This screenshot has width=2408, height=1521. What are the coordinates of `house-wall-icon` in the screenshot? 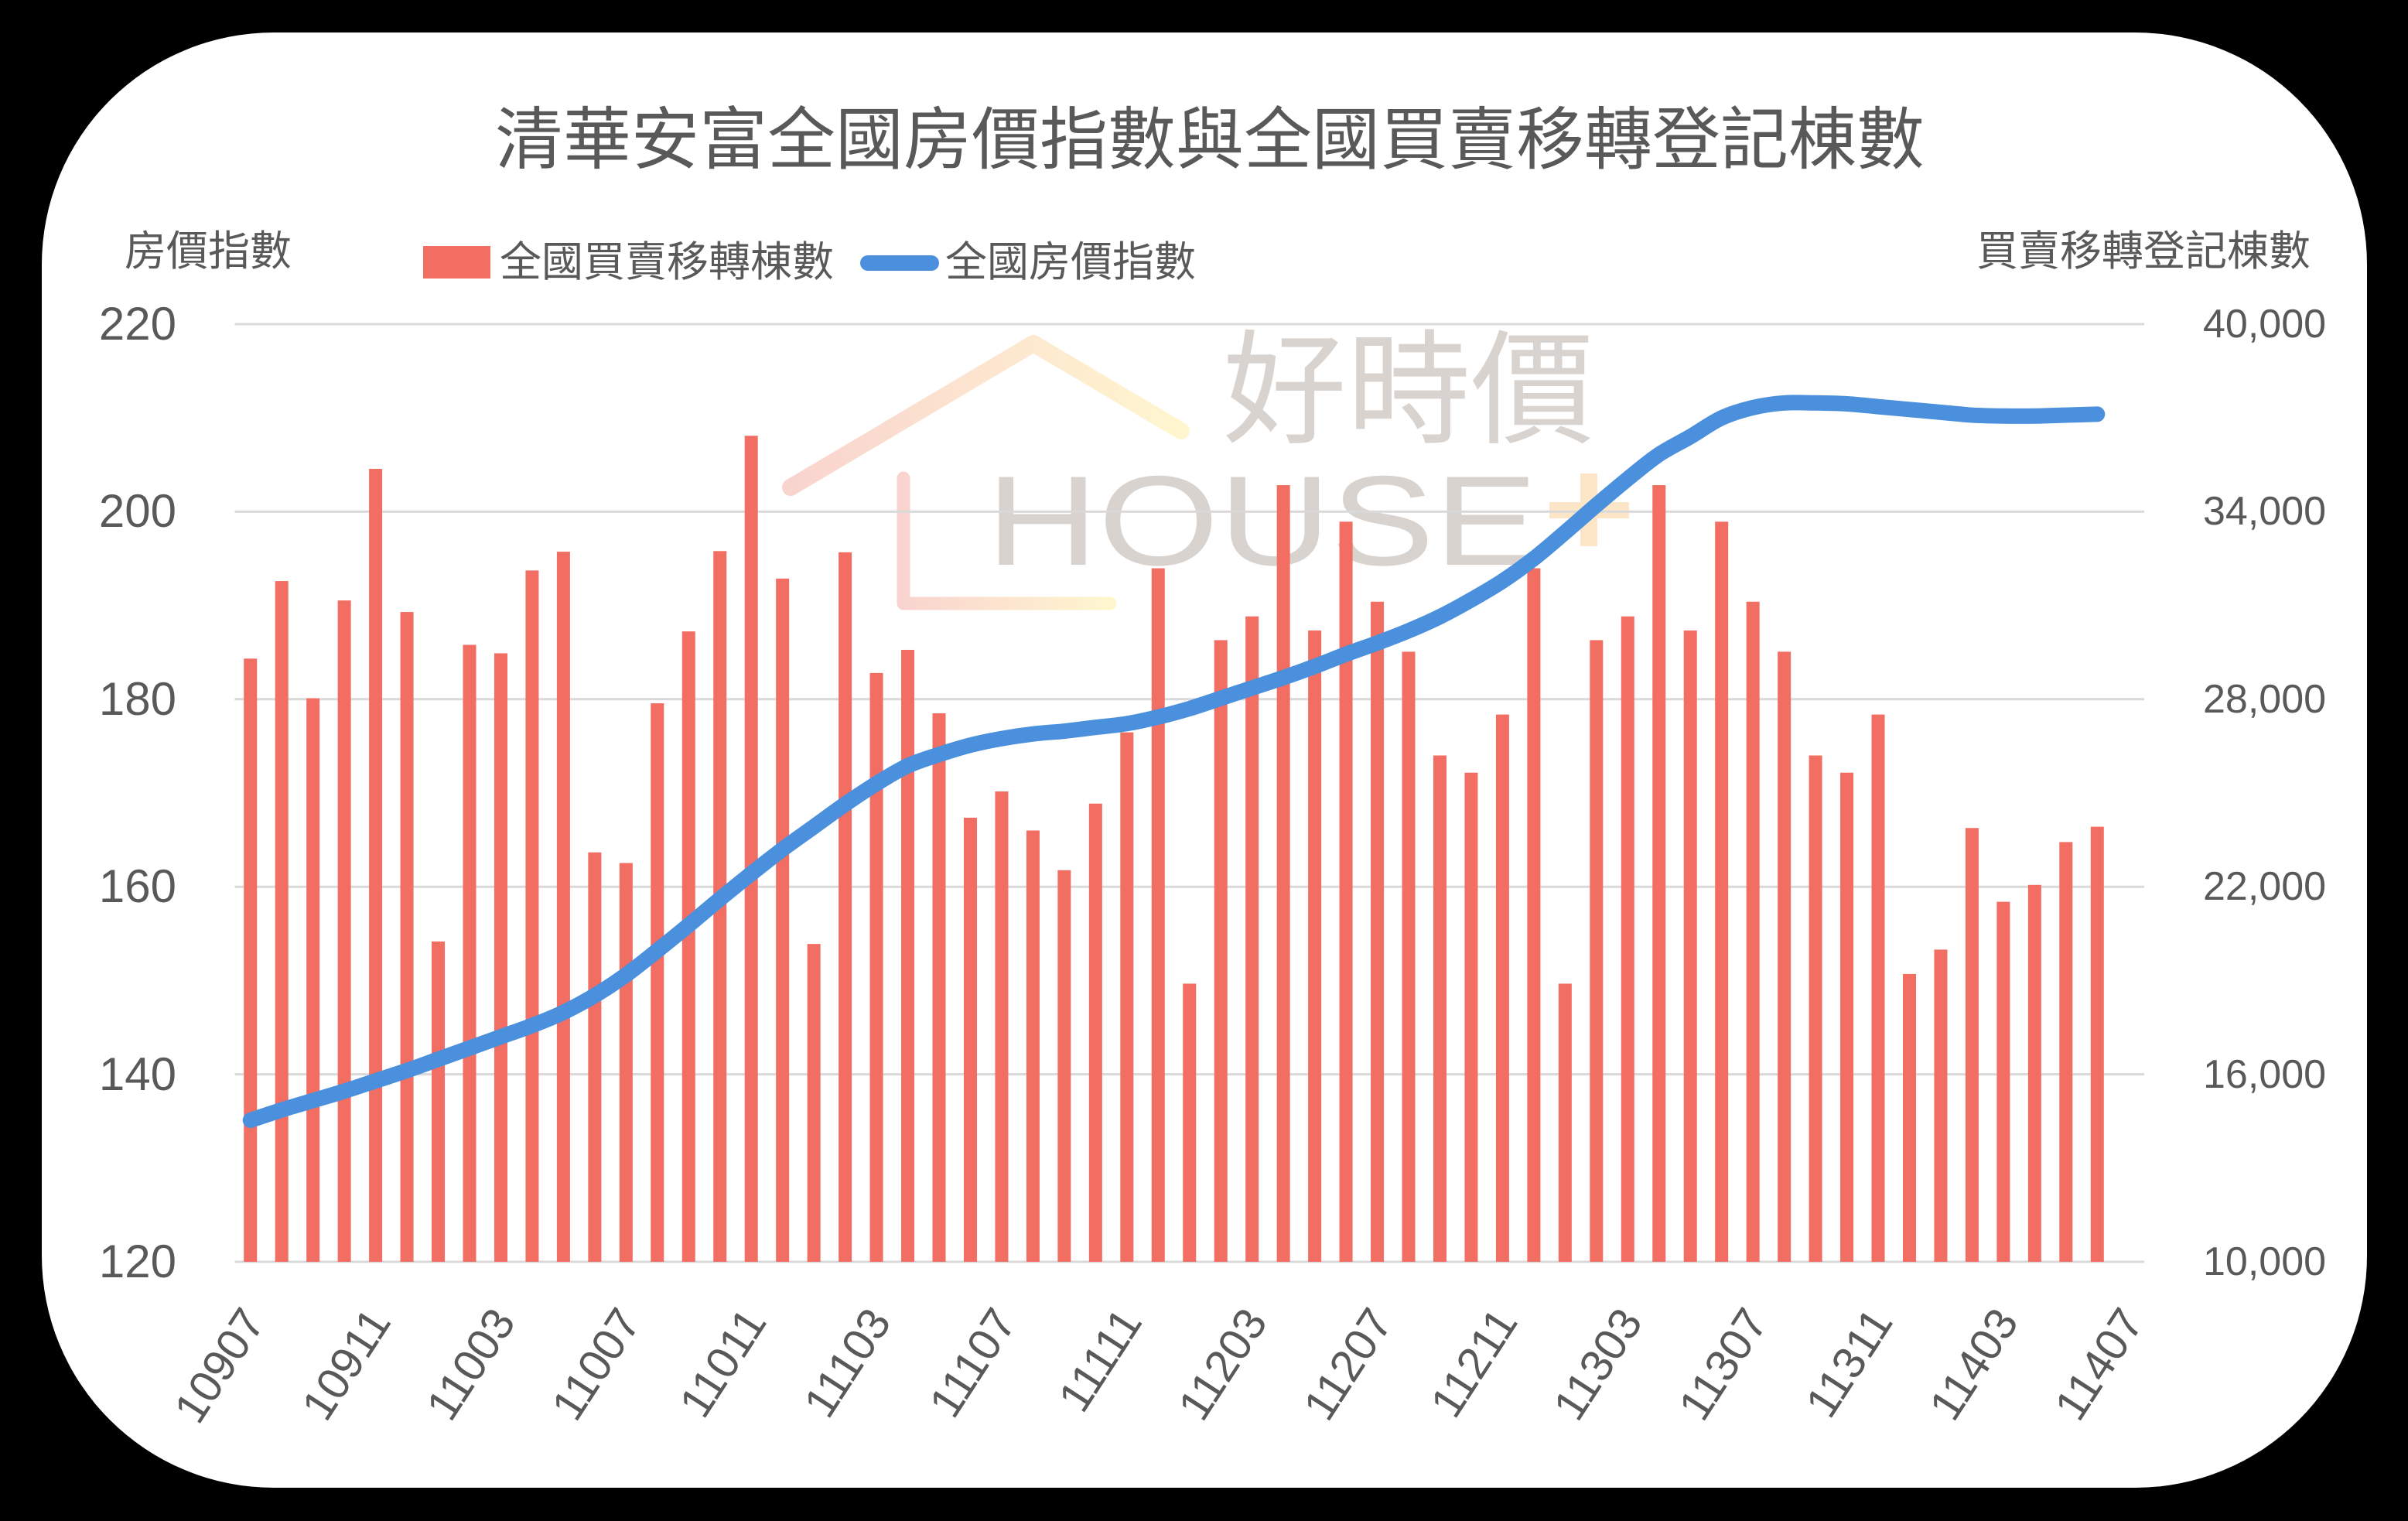 It's located at (1007, 540).